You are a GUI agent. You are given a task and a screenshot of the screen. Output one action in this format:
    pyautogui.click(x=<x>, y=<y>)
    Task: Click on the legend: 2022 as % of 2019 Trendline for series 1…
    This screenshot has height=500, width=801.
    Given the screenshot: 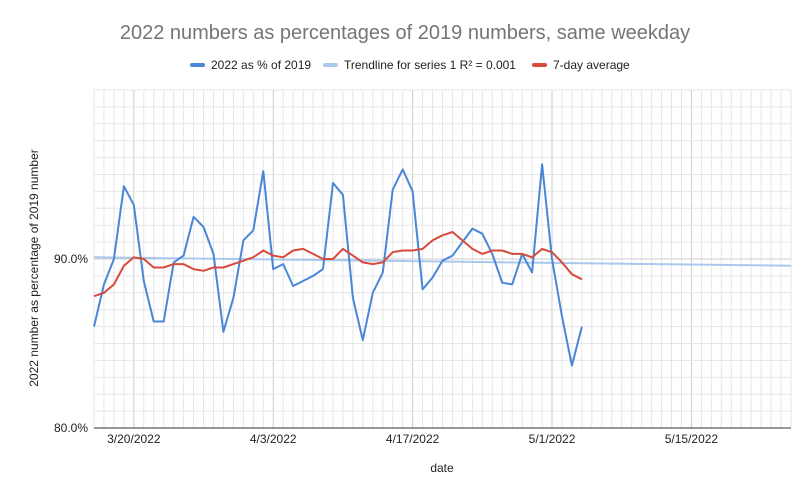 What is the action you would take?
    pyautogui.click(x=410, y=65)
    